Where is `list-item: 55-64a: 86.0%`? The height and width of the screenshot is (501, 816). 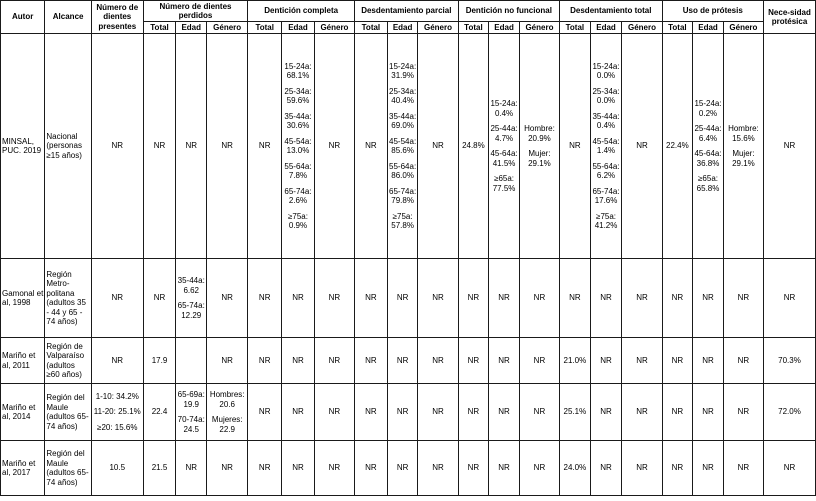
list-item: 55-64a: 86.0% is located at coordinates (403, 171).